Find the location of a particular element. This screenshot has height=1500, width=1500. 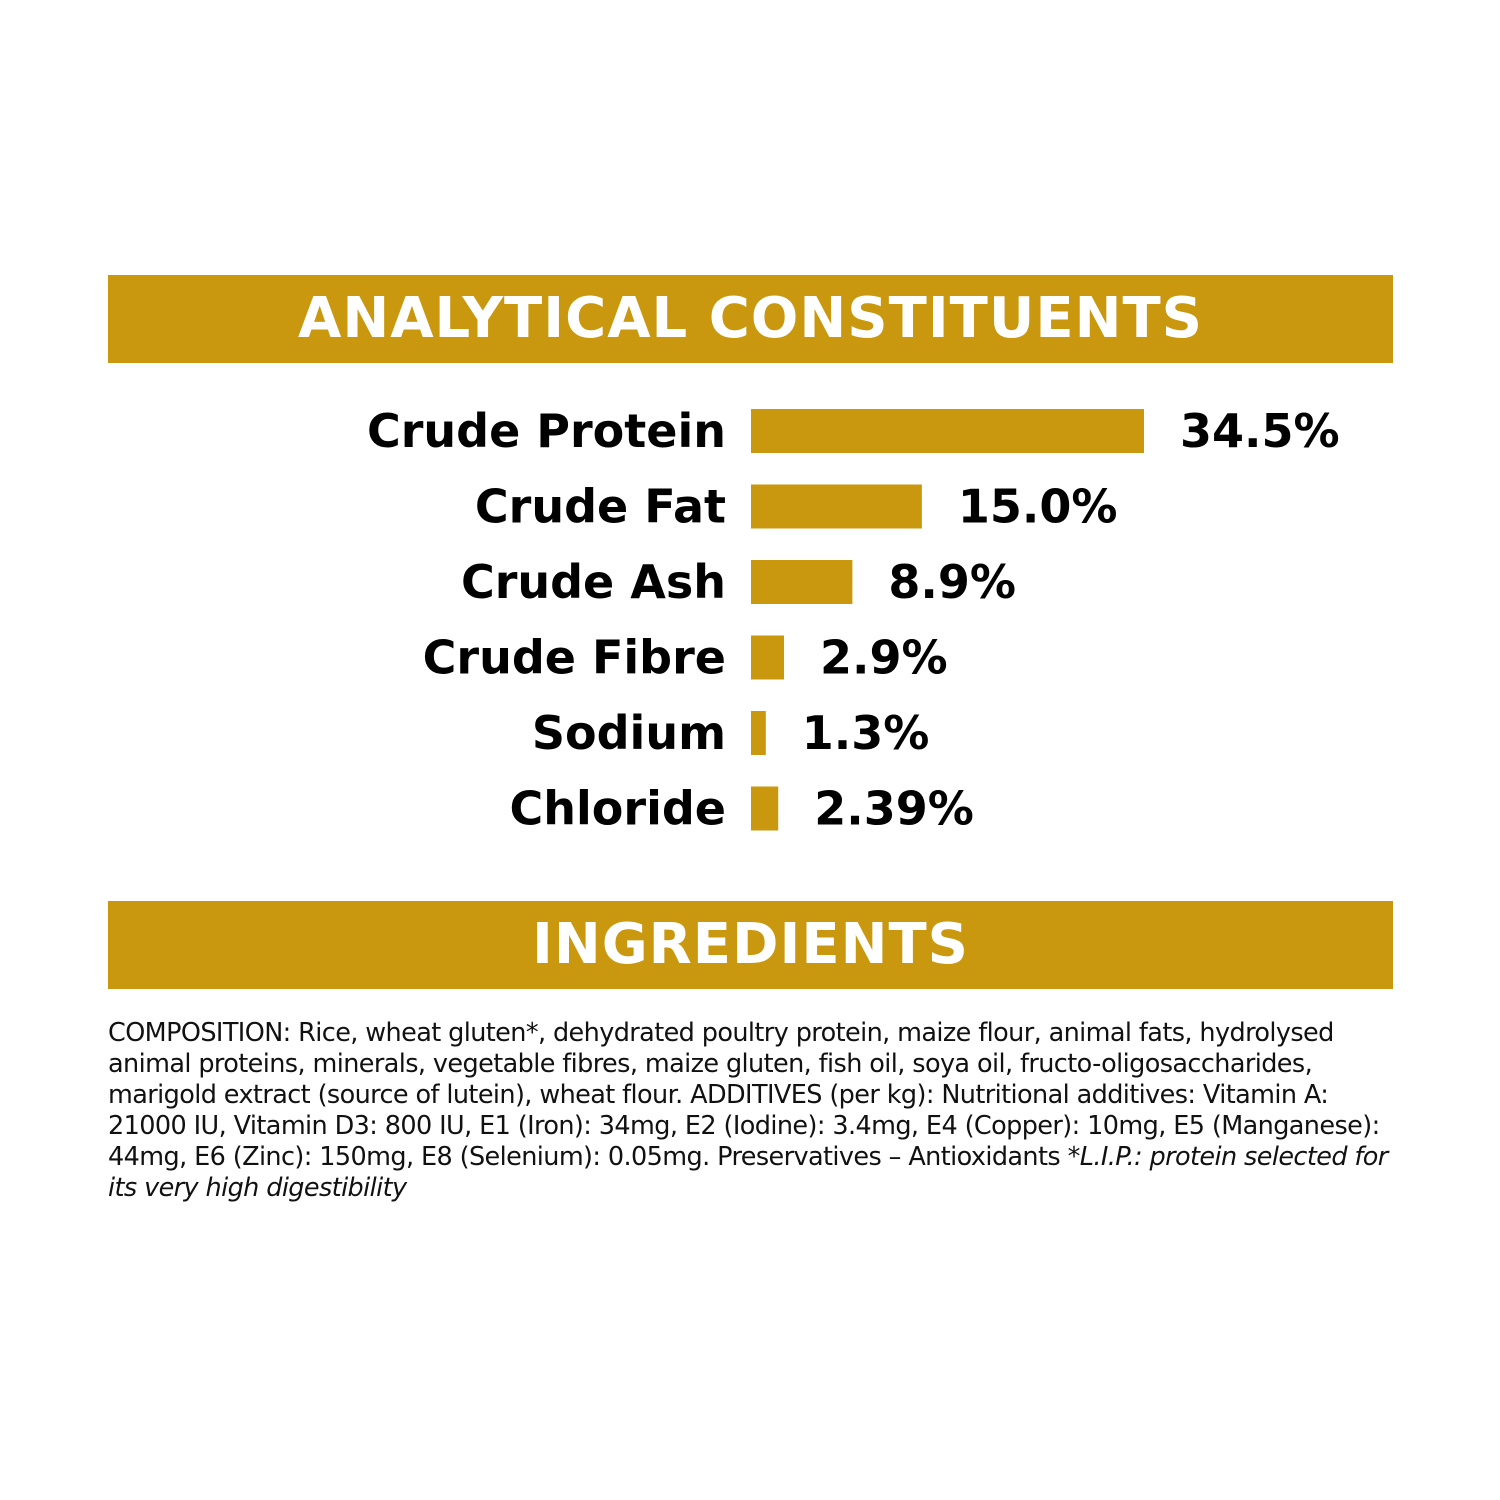

analytical-constituents-title: ANALYTICAL CONSTITUENTS is located at coordinates (750, 318).